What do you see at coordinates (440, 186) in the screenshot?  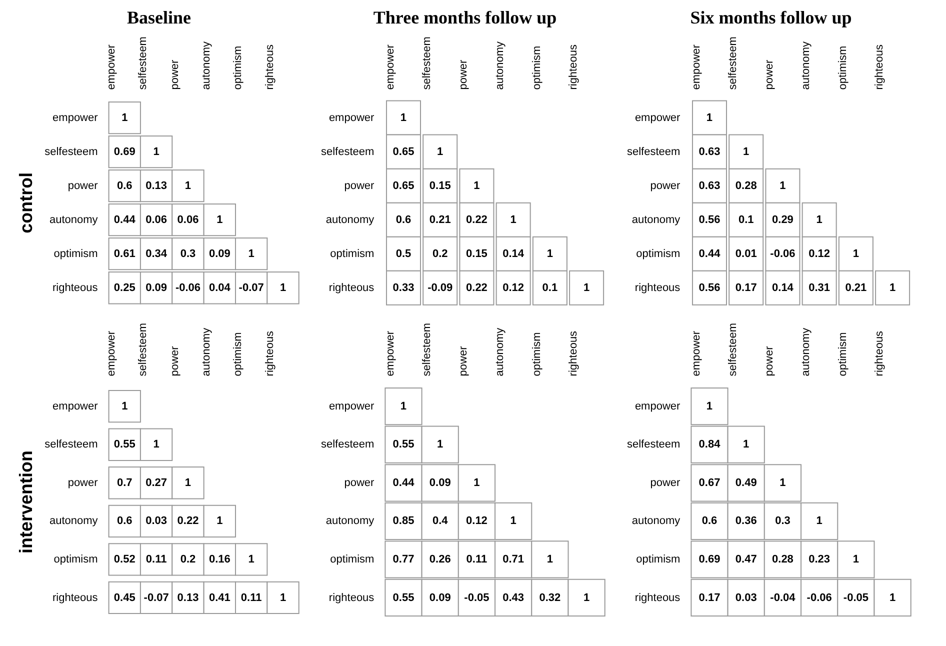 I see `data-label: 0.15` at bounding box center [440, 186].